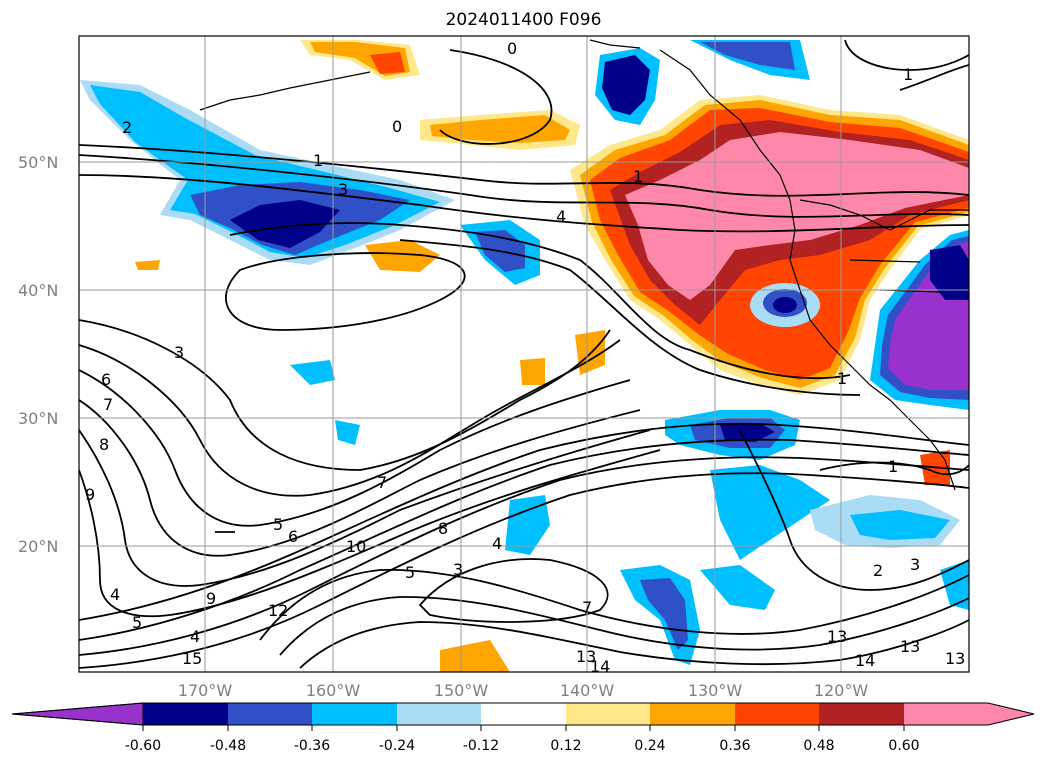 The image size is (1047, 765). I want to click on colorbar-extend-high, so click(969, 714).